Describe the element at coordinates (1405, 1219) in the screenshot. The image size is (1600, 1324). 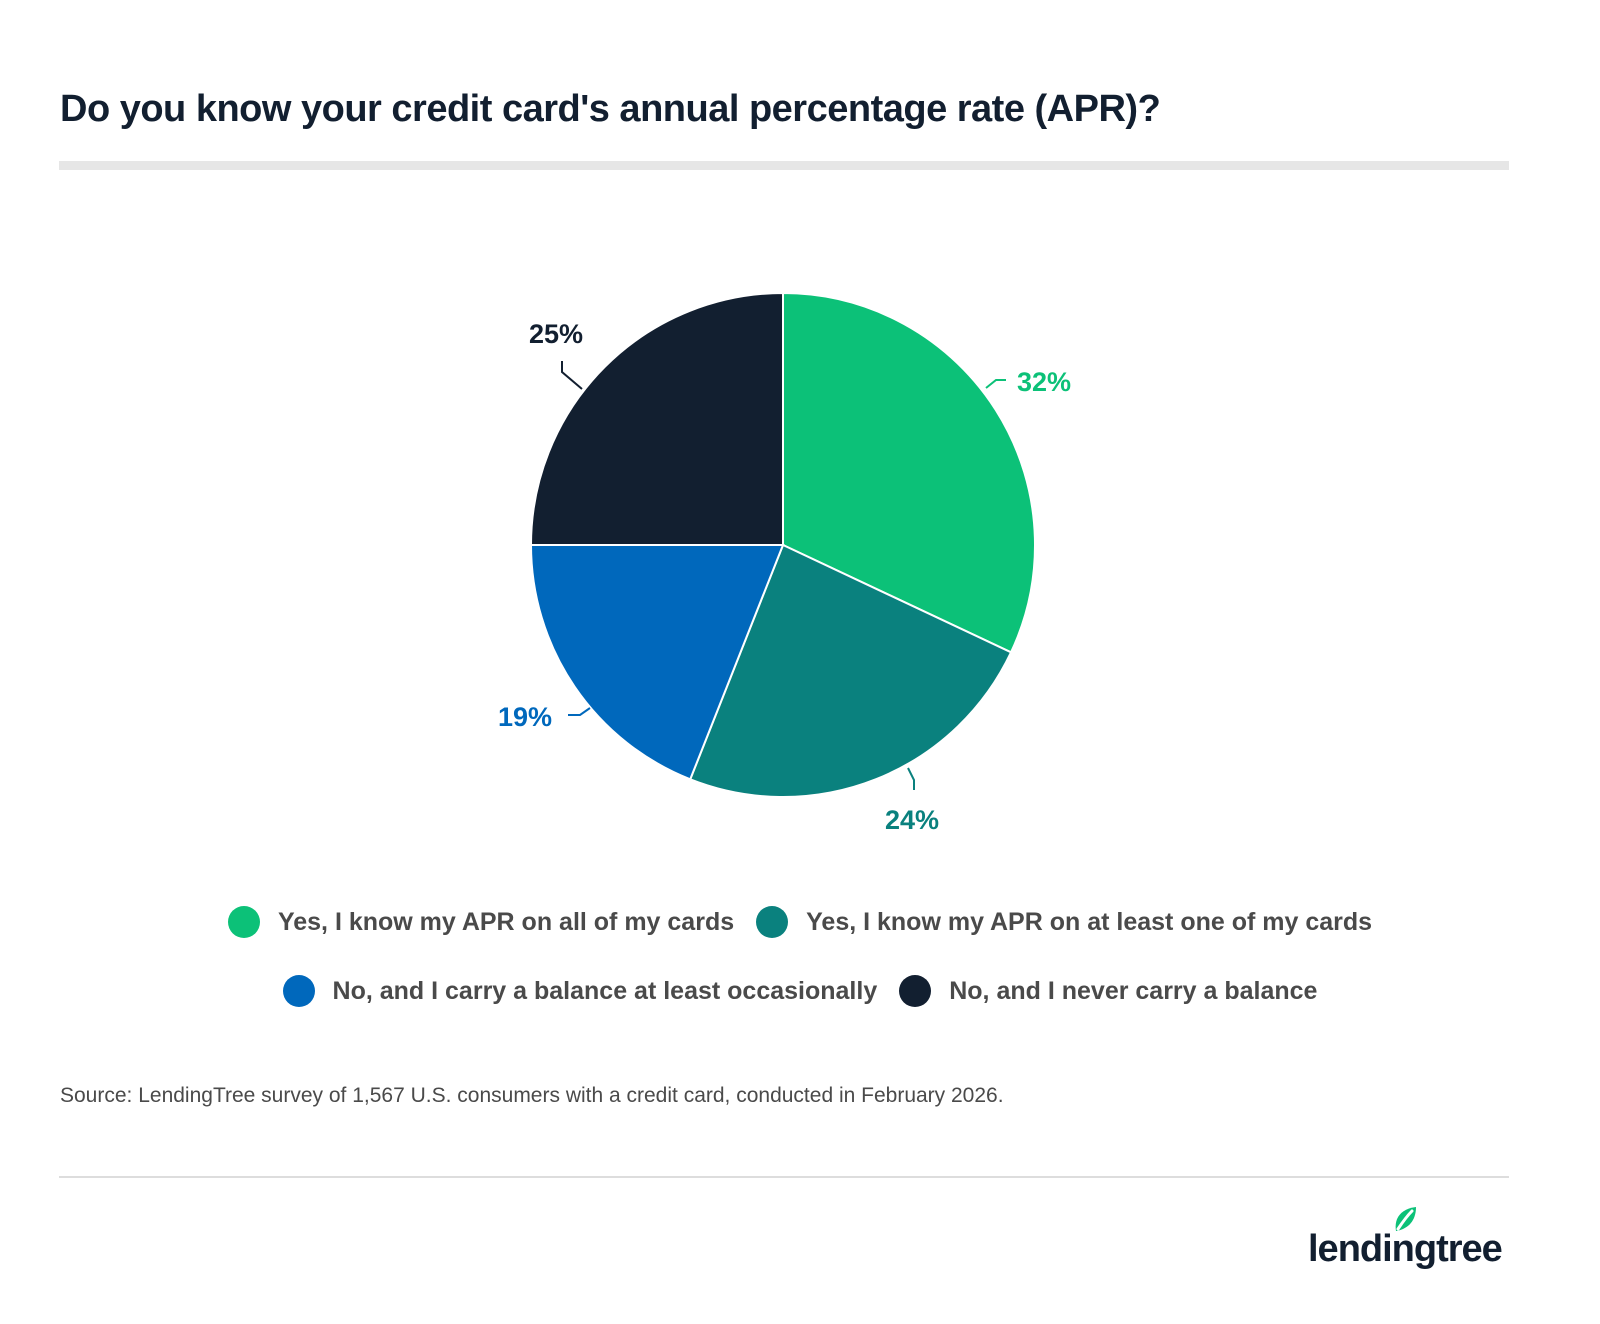
I see `leaf-icon` at that location.